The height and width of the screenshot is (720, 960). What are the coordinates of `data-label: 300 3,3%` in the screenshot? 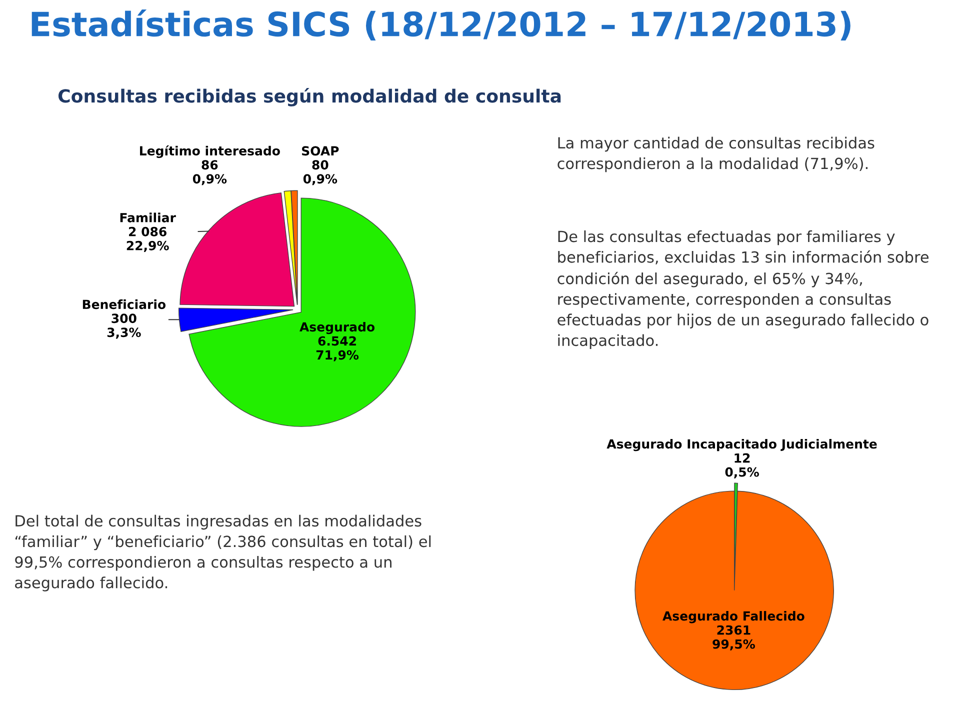 It's located at (124, 326).